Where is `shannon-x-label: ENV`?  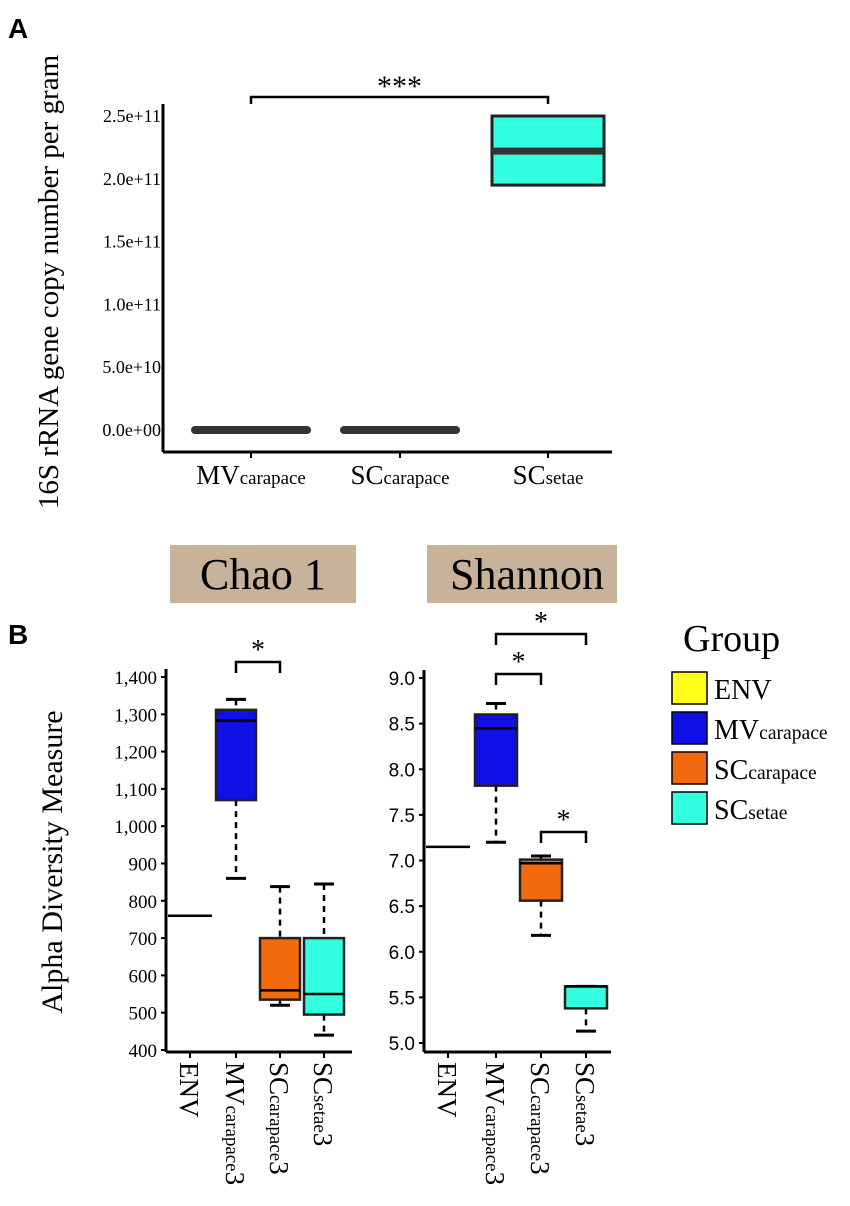
shannon-x-label: ENV is located at coordinates (447, 1090).